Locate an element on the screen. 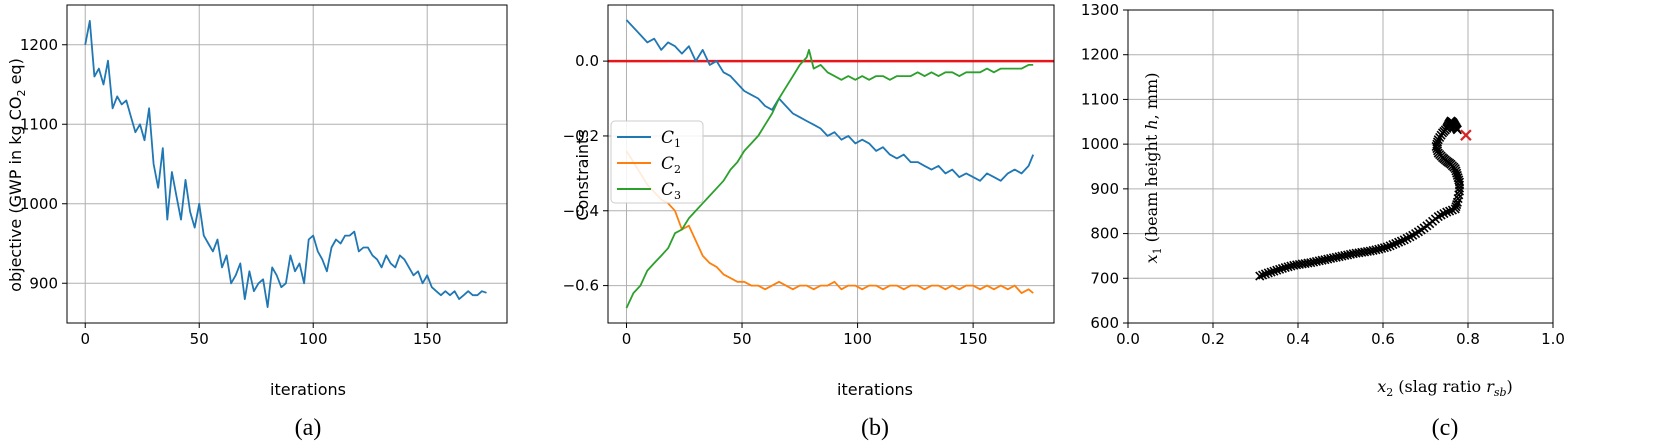 The height and width of the screenshot is (442, 1675). tick-label-y: −0.6 is located at coordinates (581, 286).